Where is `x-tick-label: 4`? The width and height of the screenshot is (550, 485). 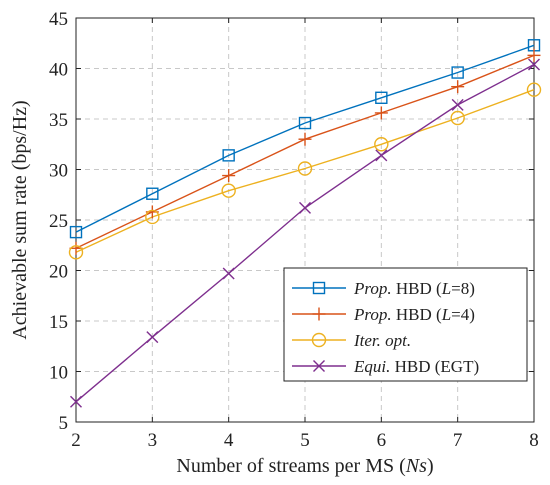 x-tick-label: 4 is located at coordinates (229, 440).